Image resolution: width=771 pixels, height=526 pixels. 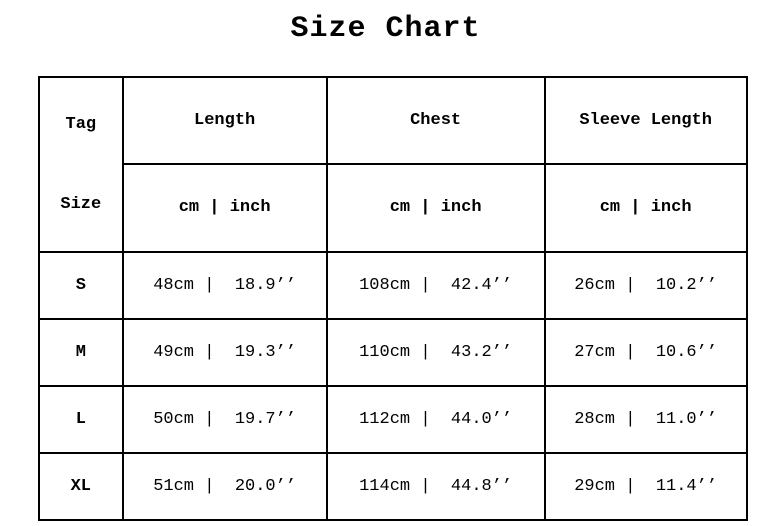 What do you see at coordinates (81, 124) in the screenshot?
I see `tag-size-header-line1: Tag` at bounding box center [81, 124].